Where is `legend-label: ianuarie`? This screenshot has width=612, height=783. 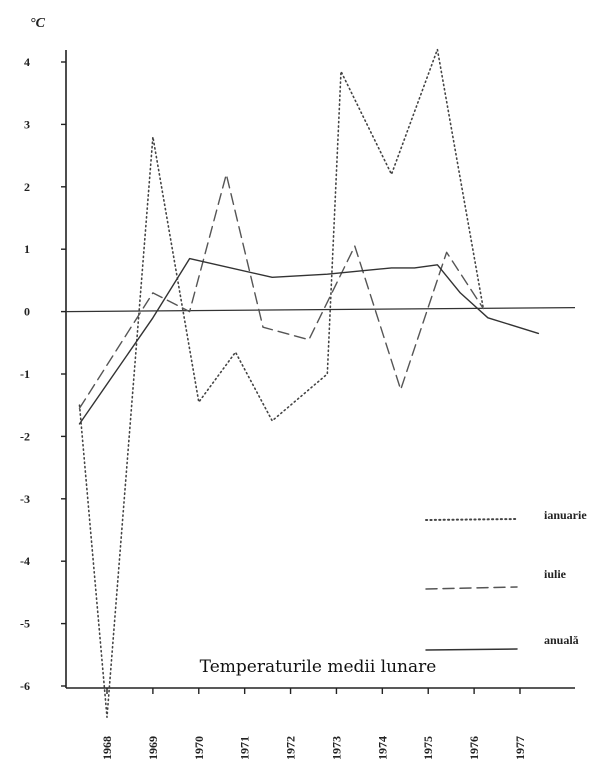
legend-label: ianuarie is located at coordinates (565, 515).